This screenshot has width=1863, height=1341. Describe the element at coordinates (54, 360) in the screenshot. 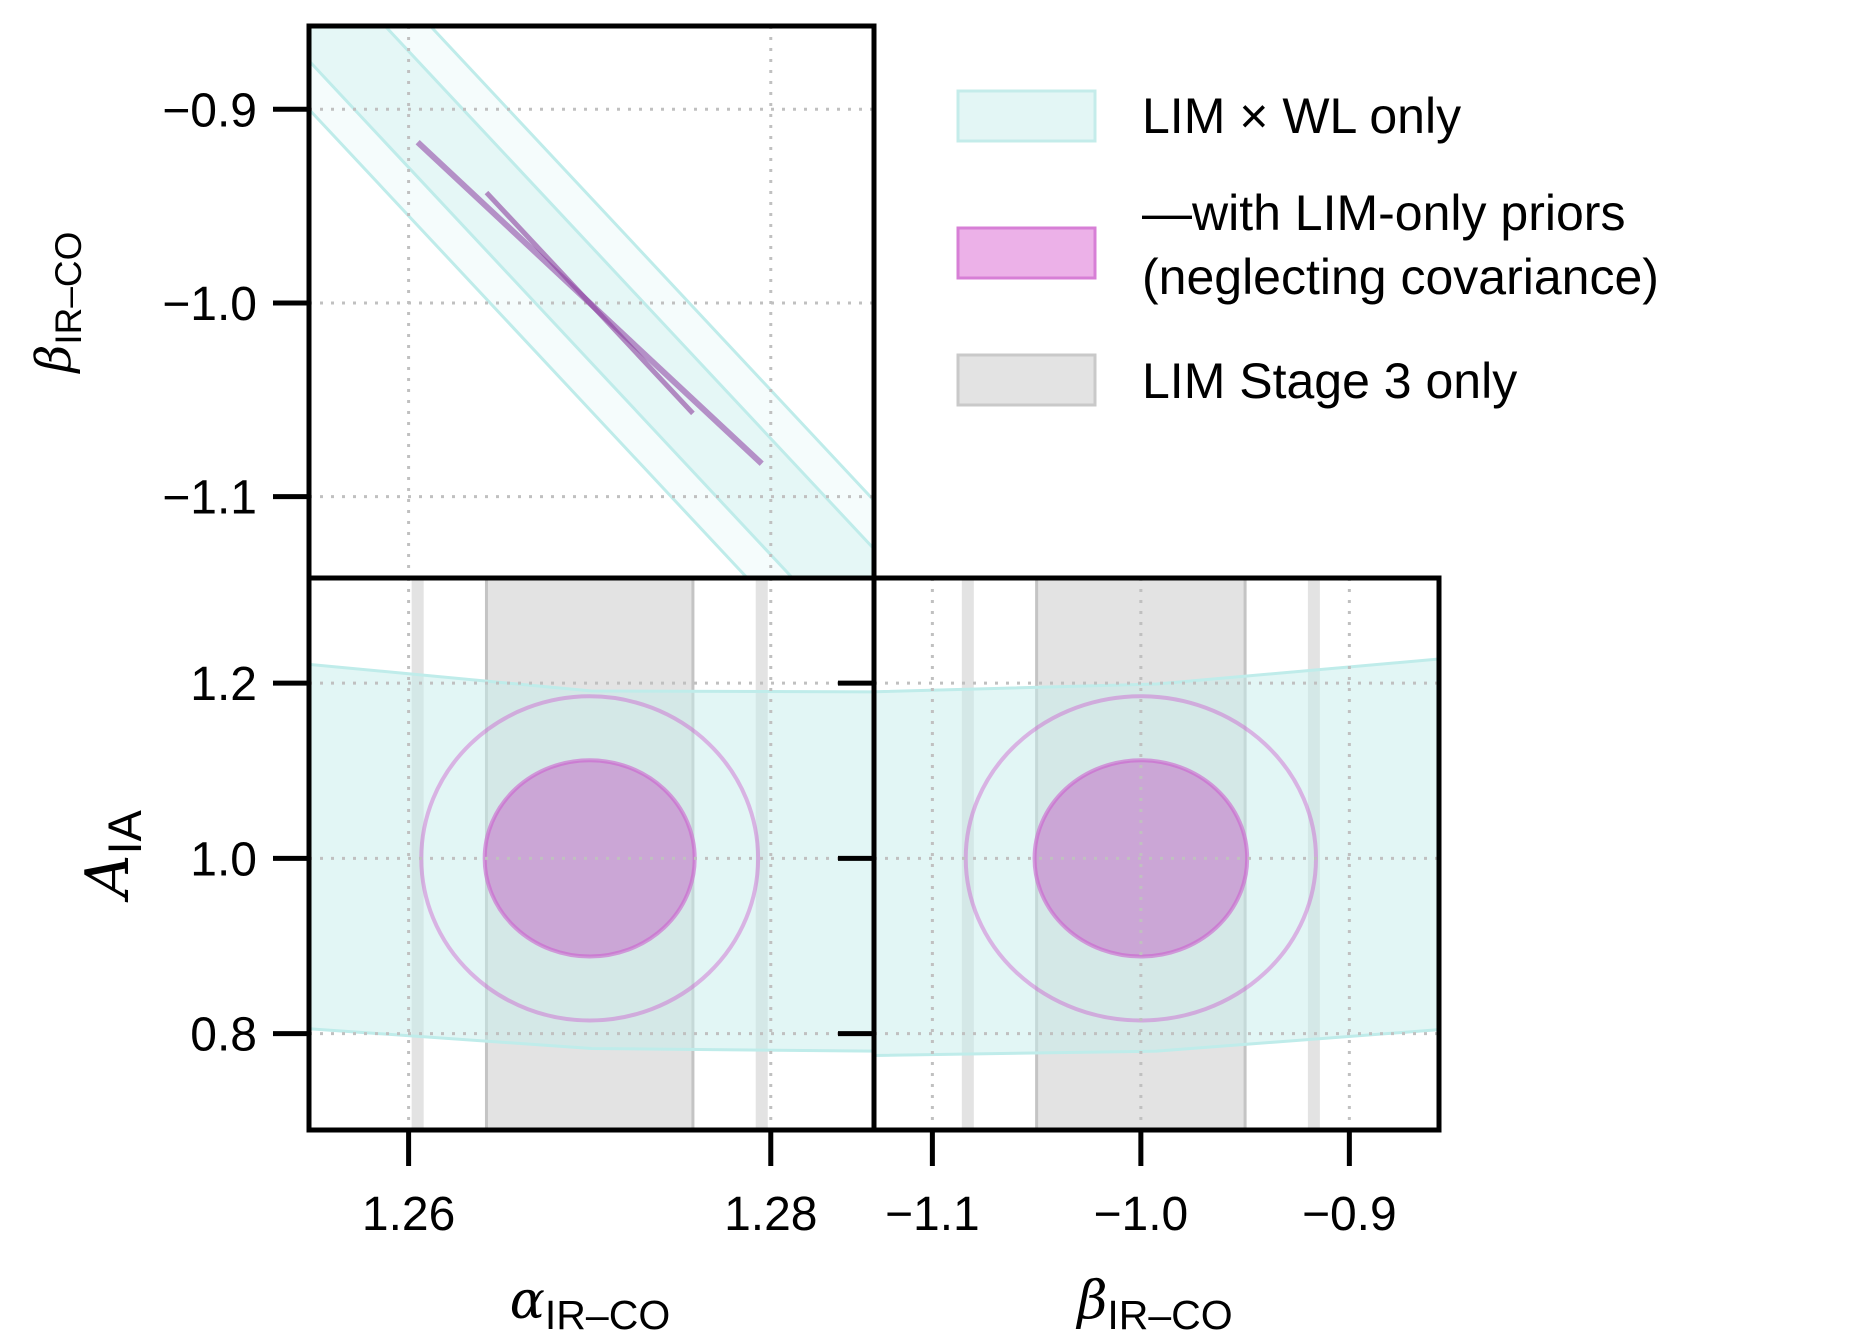

I see `y-axis-label-beta-symbol: β` at that location.